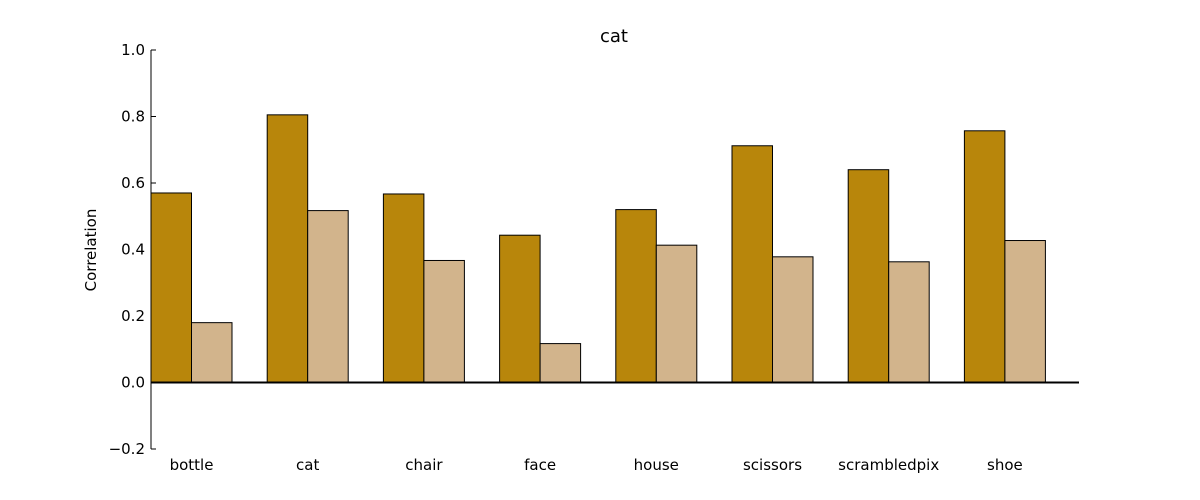  Describe the element at coordinates (540, 465) in the screenshot. I see `x-tick-label-face: face` at that location.